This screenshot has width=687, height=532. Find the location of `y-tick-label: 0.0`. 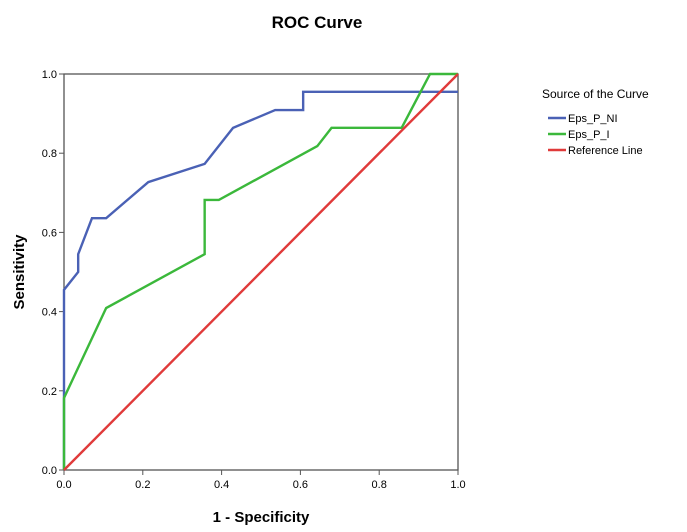

y-tick-label: 0.0 is located at coordinates (49, 471).